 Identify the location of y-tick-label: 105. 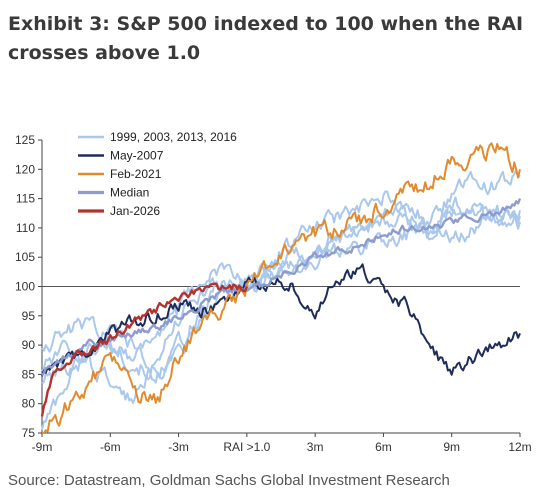
(25, 257).